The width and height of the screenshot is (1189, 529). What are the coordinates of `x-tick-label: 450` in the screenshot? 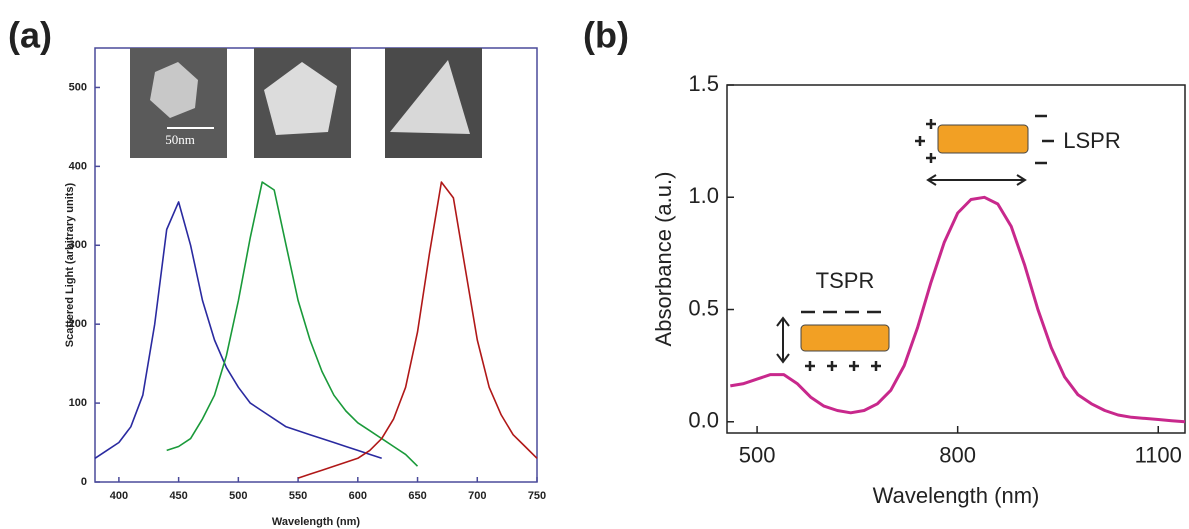 It's located at (178, 496).